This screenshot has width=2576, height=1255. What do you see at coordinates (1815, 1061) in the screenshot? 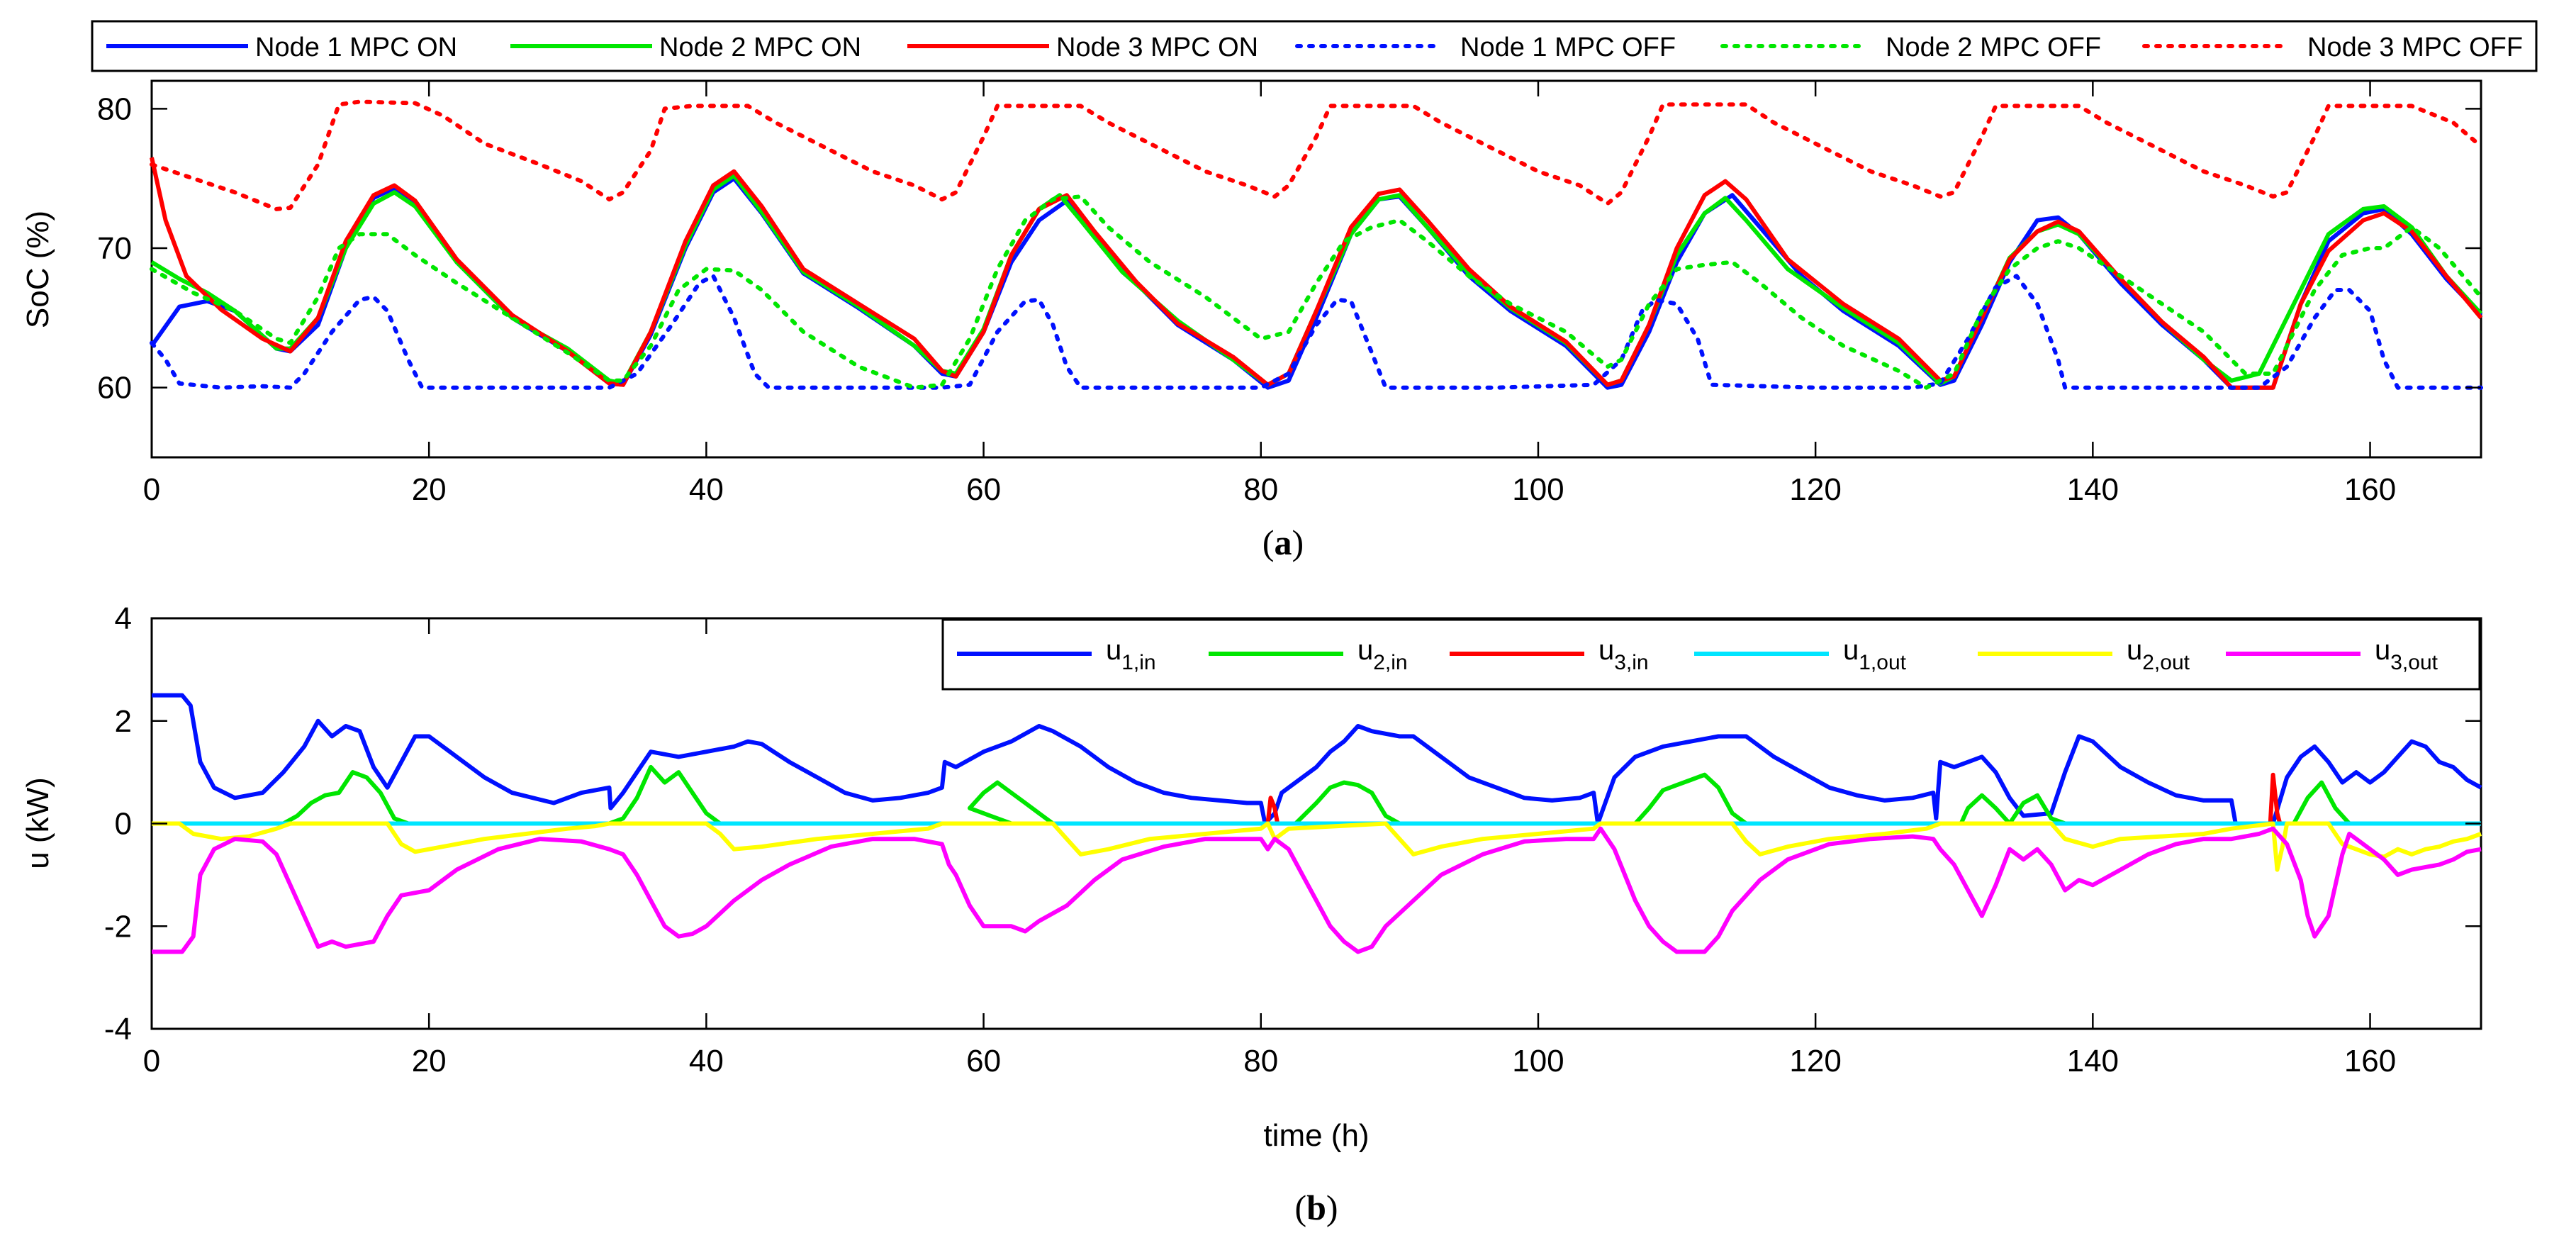
I see `panel-b-x-tick-label: 120` at bounding box center [1815, 1061].